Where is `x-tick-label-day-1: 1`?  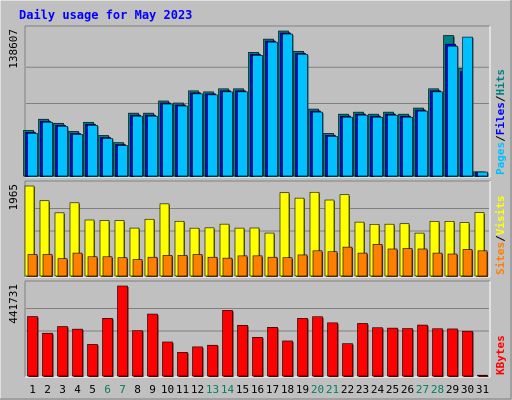
x-tick-label-day-1: 1 is located at coordinates (32, 389).